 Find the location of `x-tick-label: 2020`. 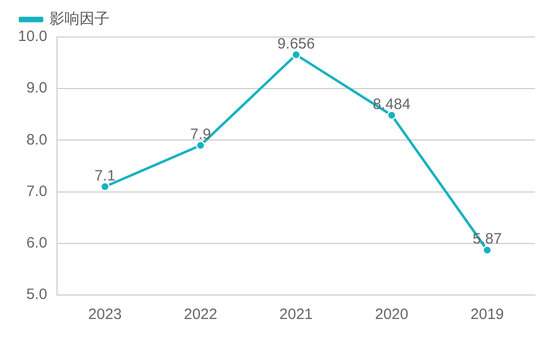

x-tick-label: 2020 is located at coordinates (391, 315).